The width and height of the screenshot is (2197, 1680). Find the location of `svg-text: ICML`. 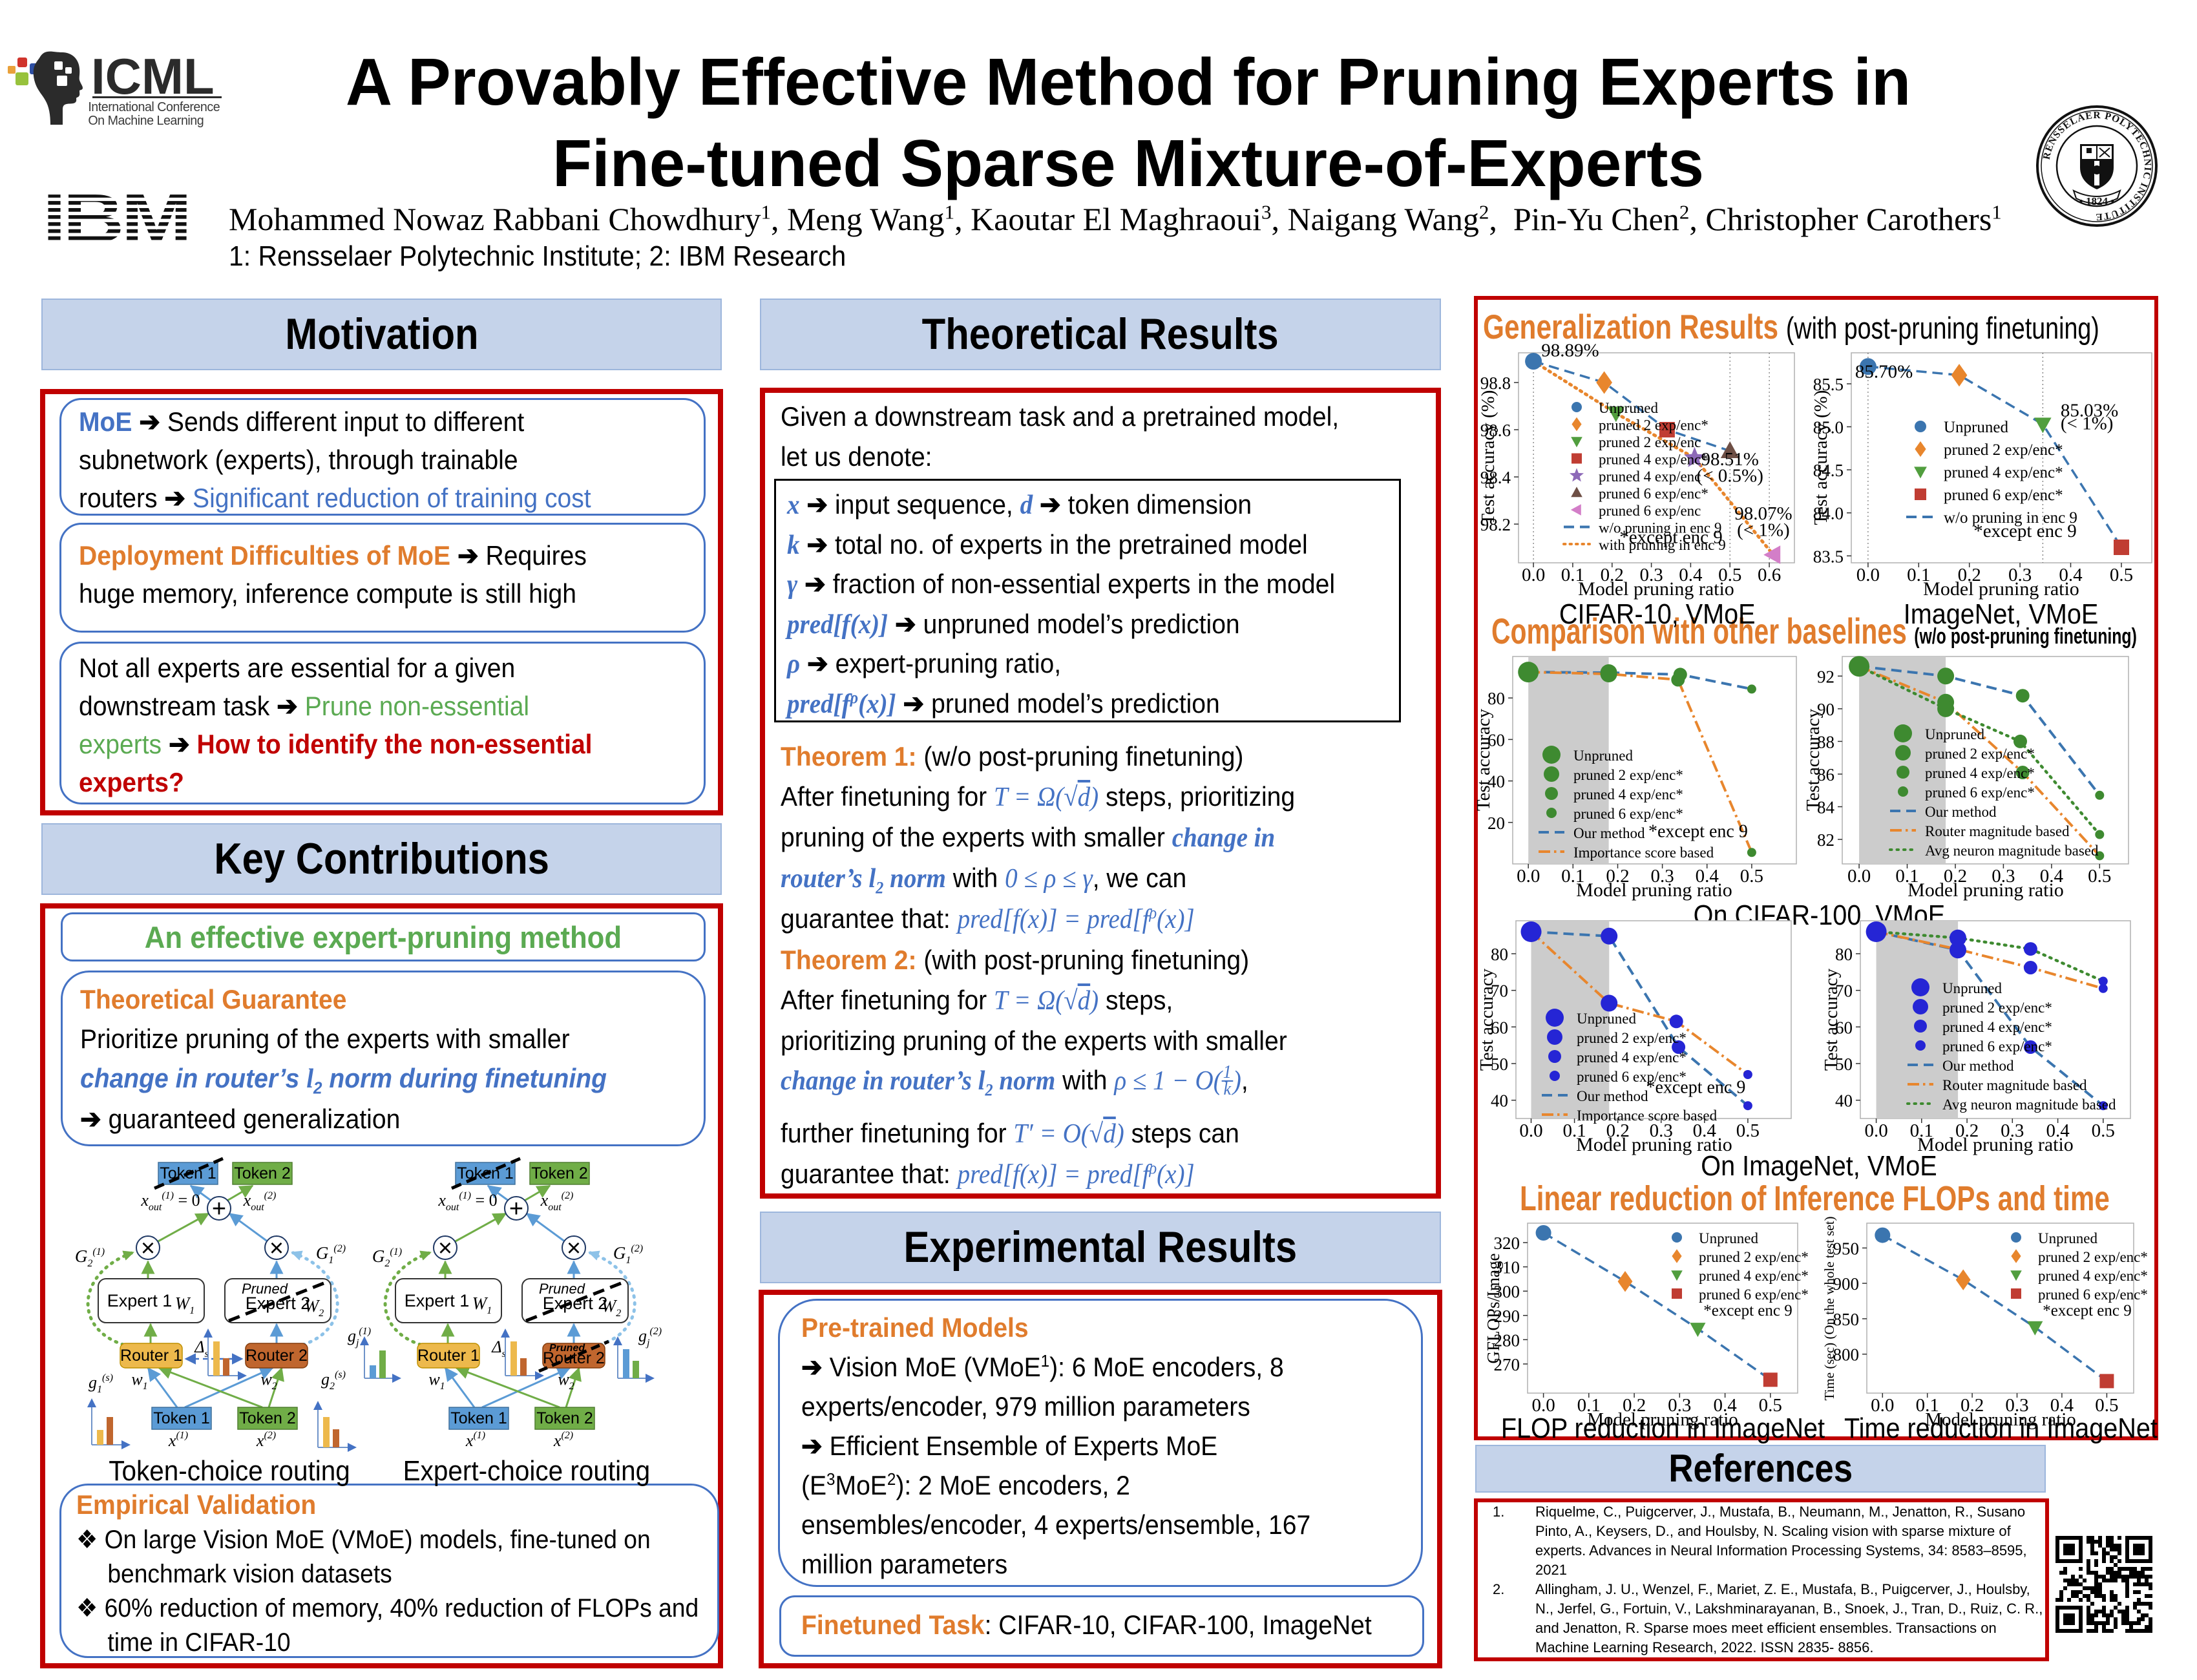

svg-text: ICML is located at coordinates (153, 77).